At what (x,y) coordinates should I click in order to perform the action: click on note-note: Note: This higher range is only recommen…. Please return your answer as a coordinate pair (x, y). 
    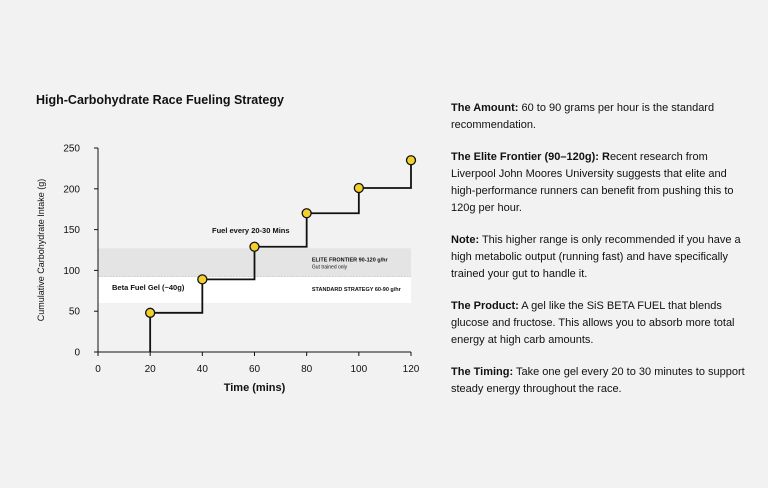
    Looking at the image, I should click on (601, 257).